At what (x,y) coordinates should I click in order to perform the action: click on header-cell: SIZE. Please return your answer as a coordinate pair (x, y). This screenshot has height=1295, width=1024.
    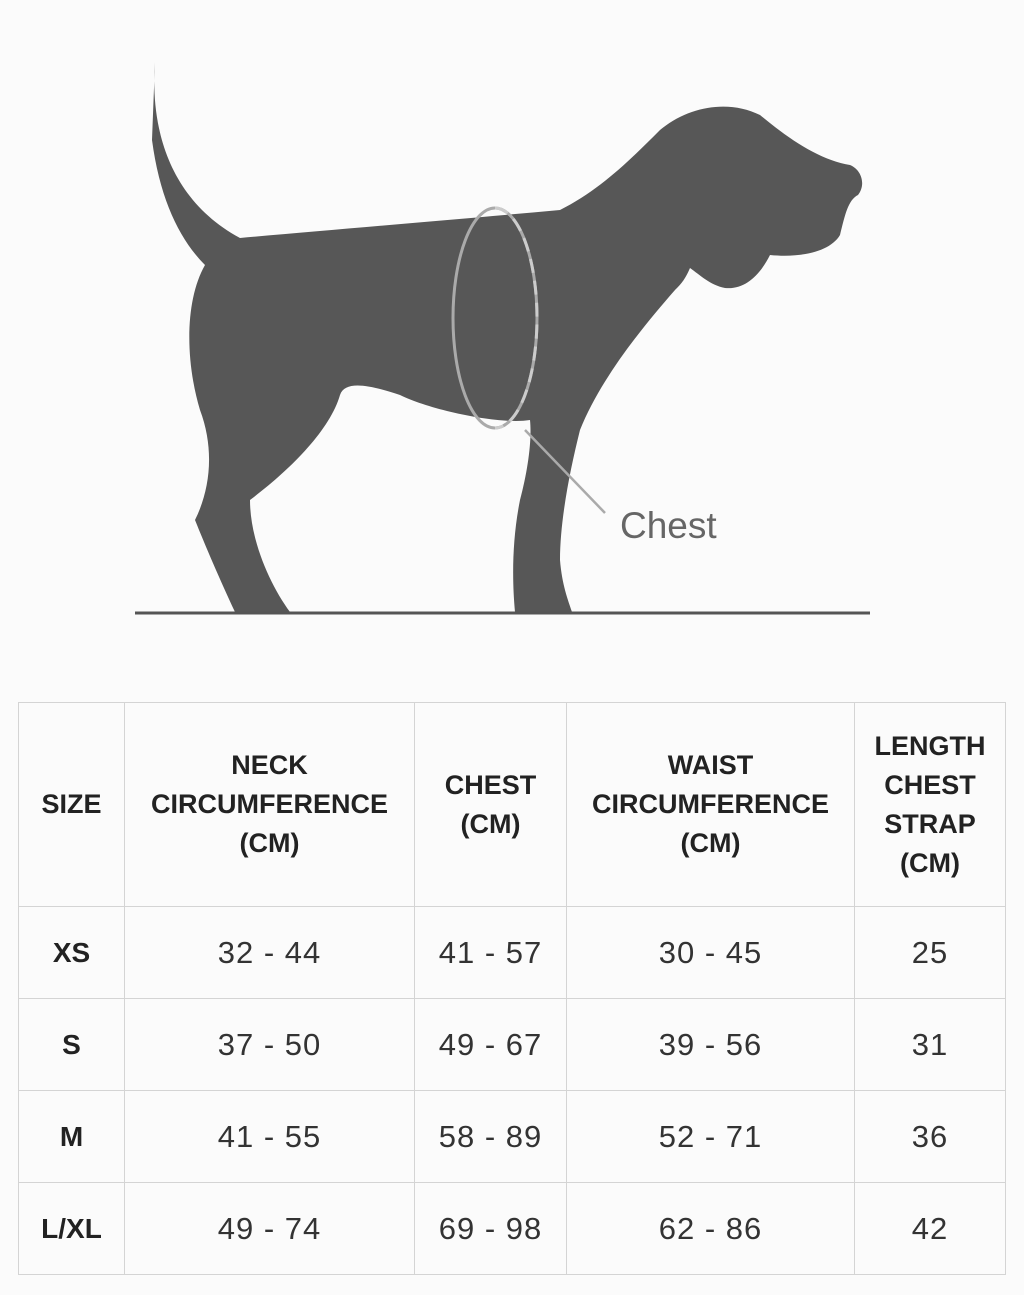
    Looking at the image, I should click on (71, 804).